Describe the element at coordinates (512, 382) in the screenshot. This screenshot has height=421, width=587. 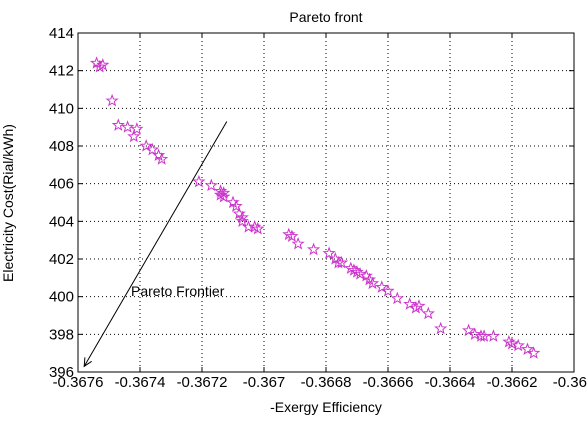
I see `x-tick-label: -0.3662` at that location.